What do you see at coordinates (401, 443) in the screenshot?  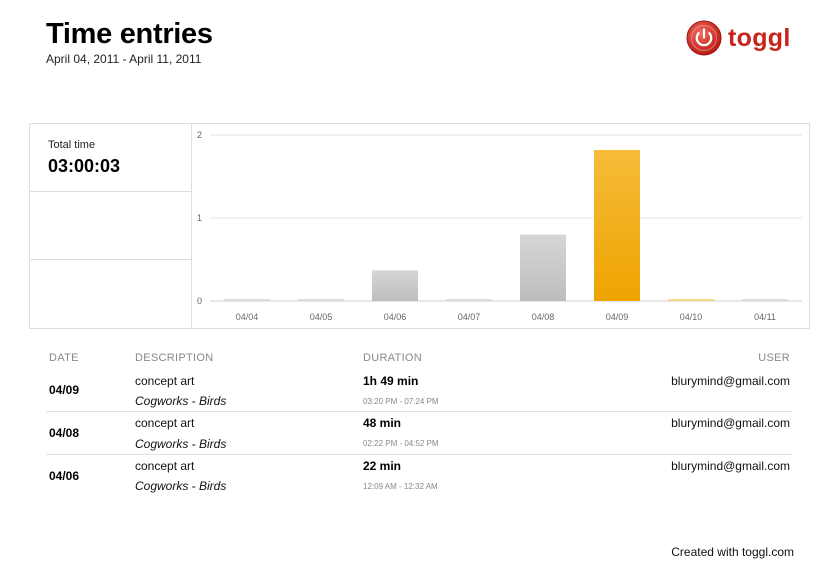 I see `entry-time-range: 02:22 PM - 04:52 PM` at bounding box center [401, 443].